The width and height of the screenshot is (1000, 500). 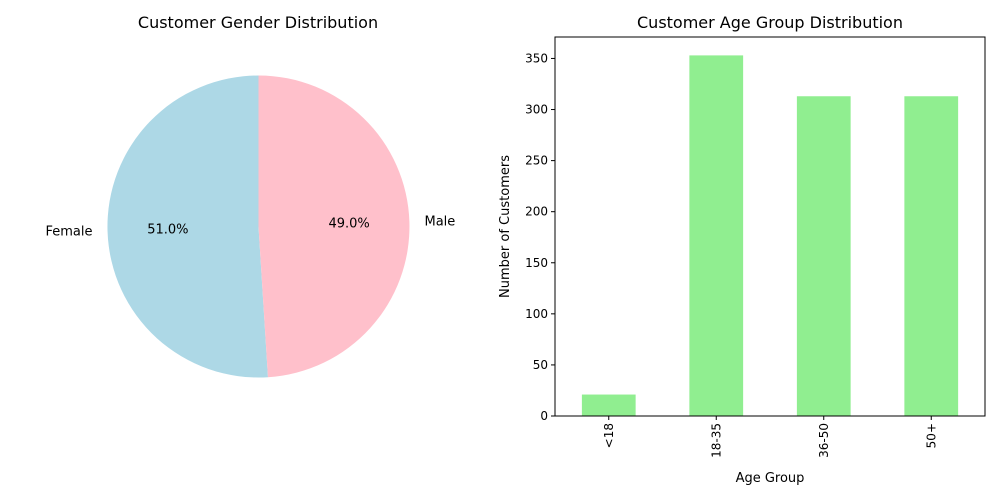 What do you see at coordinates (931, 435) in the screenshot?
I see `x-tick-label: 50+` at bounding box center [931, 435].